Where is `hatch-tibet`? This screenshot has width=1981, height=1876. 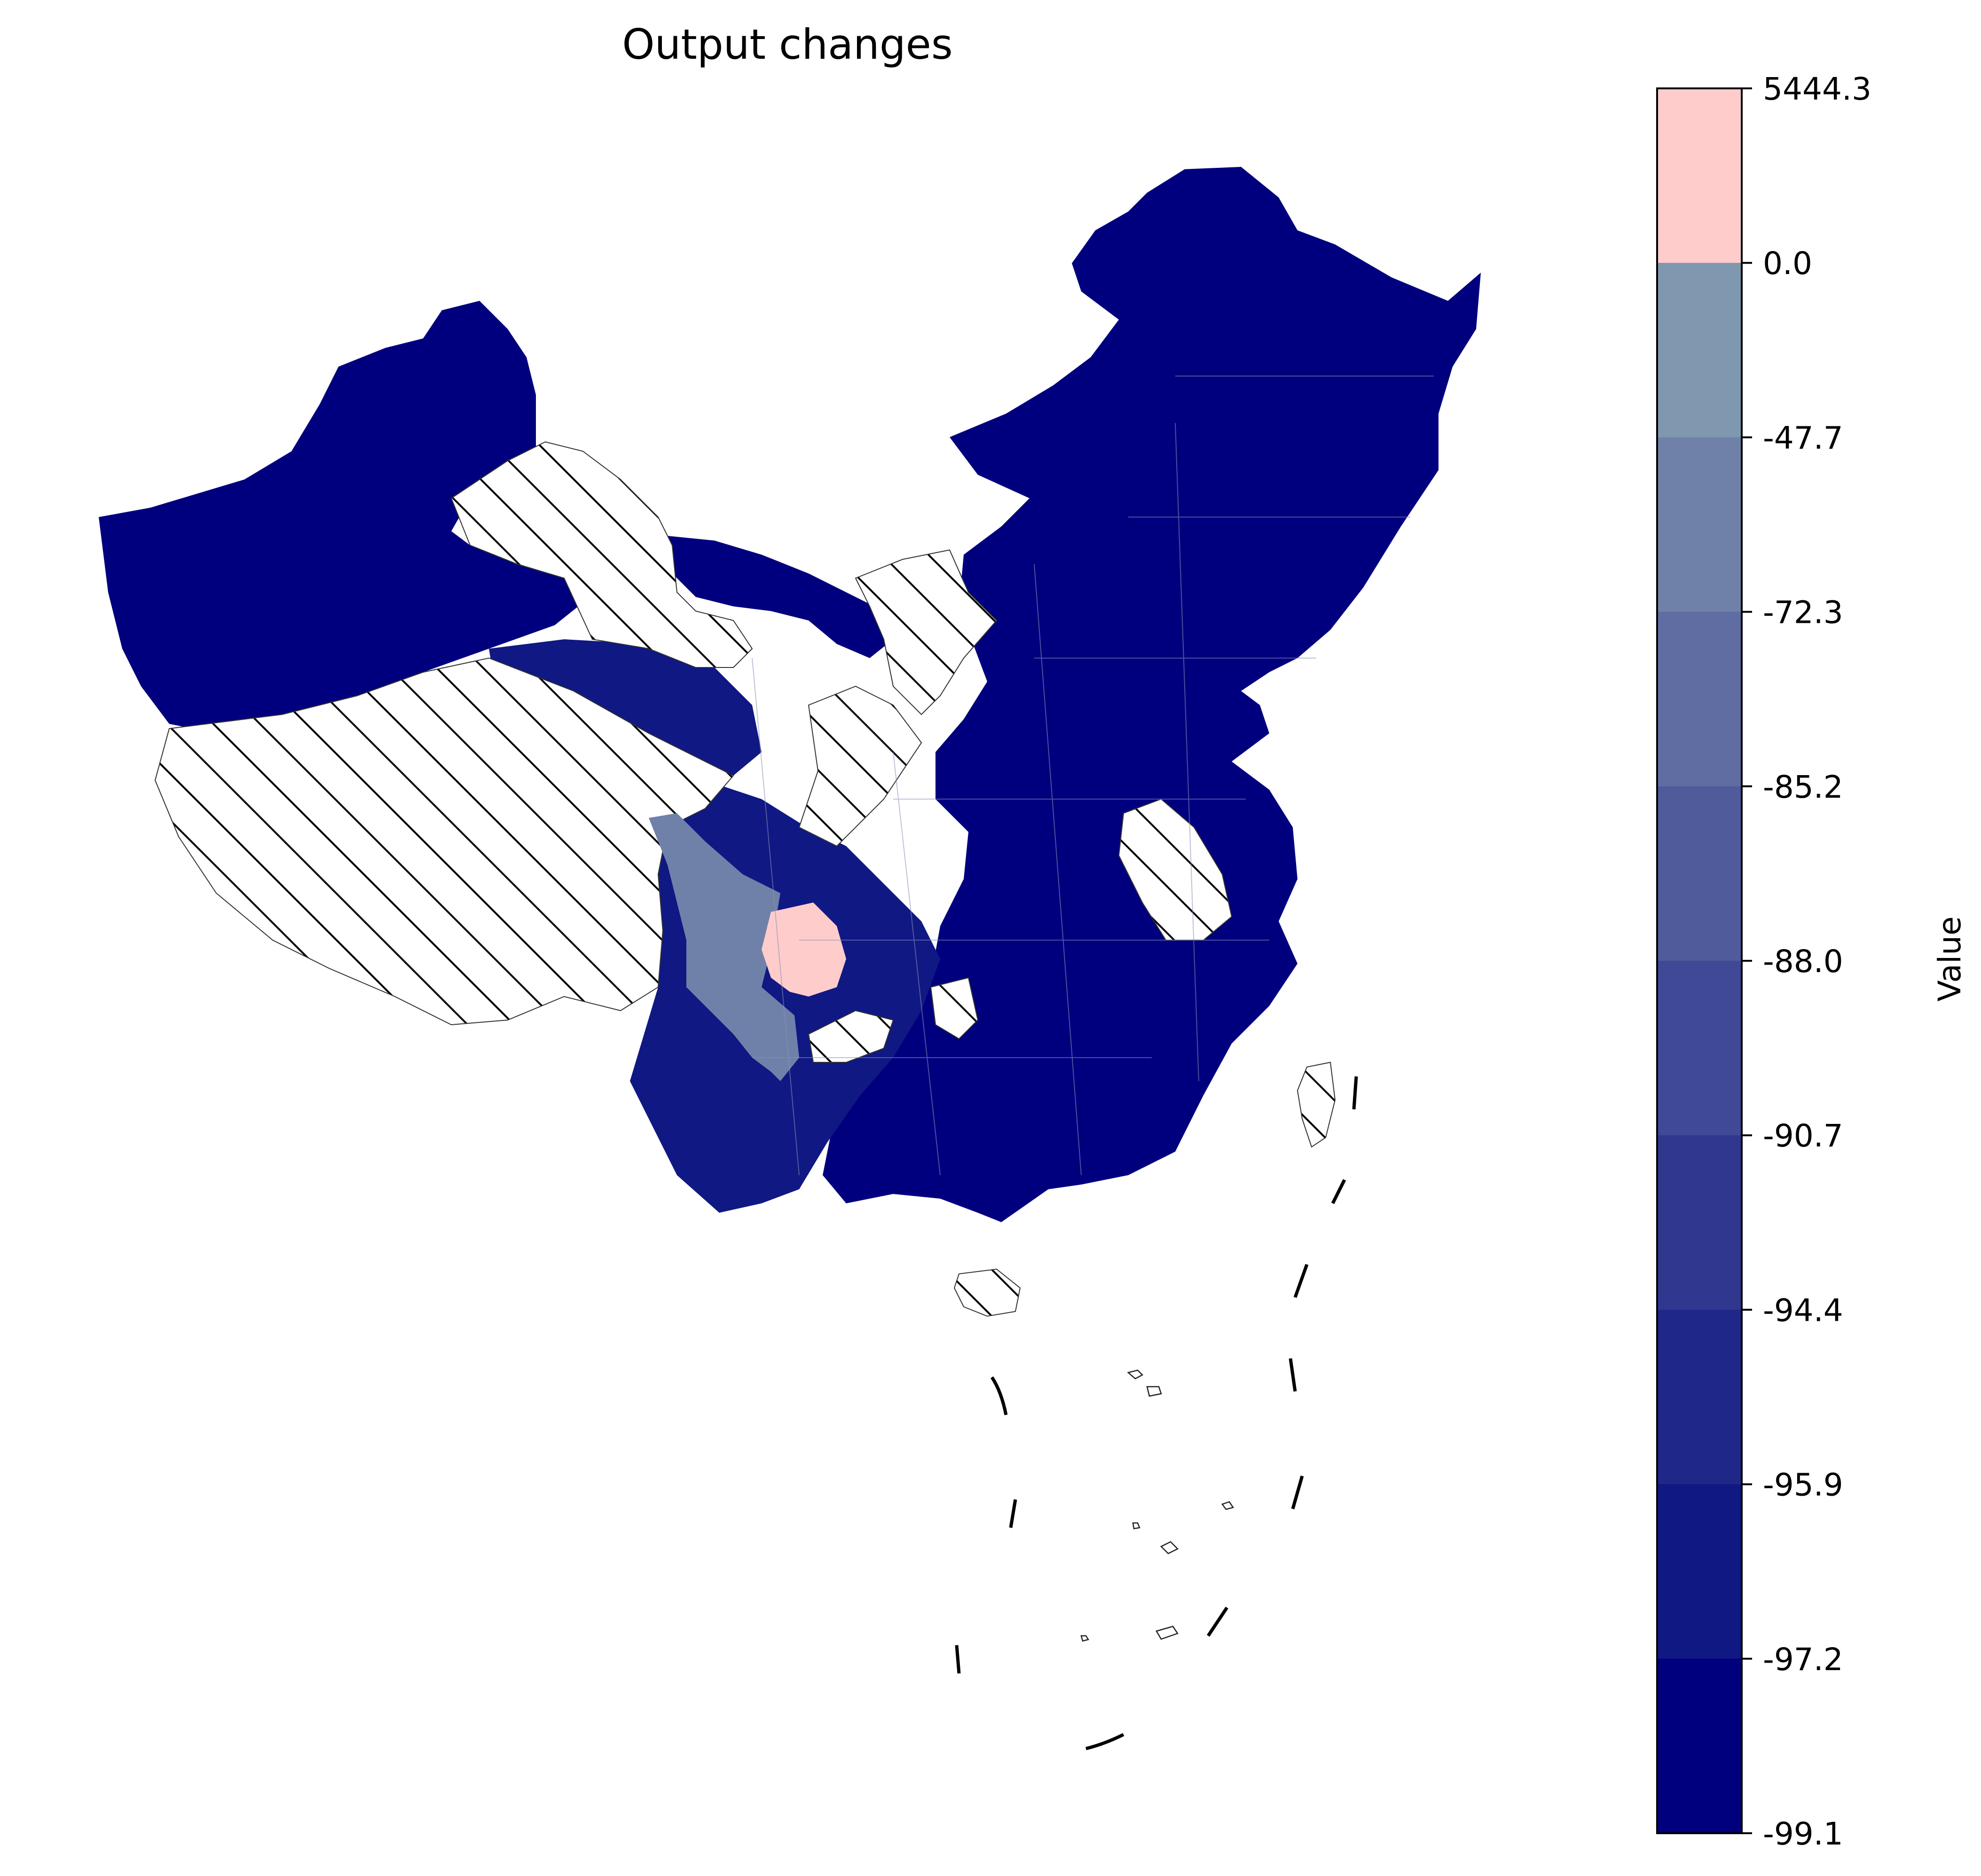
hatch-tibet is located at coordinates (444, 841).